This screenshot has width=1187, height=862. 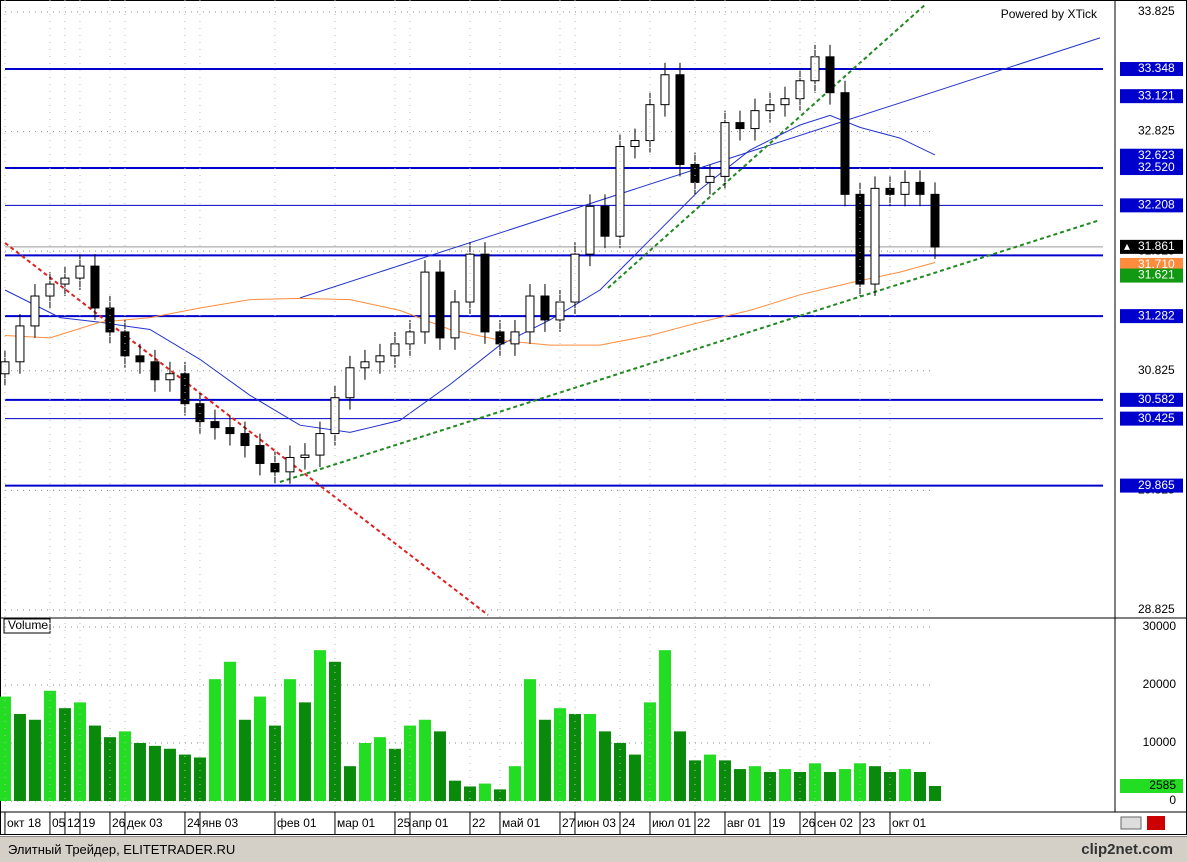 I want to click on y-tick-label: 0, so click(x=1172, y=800).